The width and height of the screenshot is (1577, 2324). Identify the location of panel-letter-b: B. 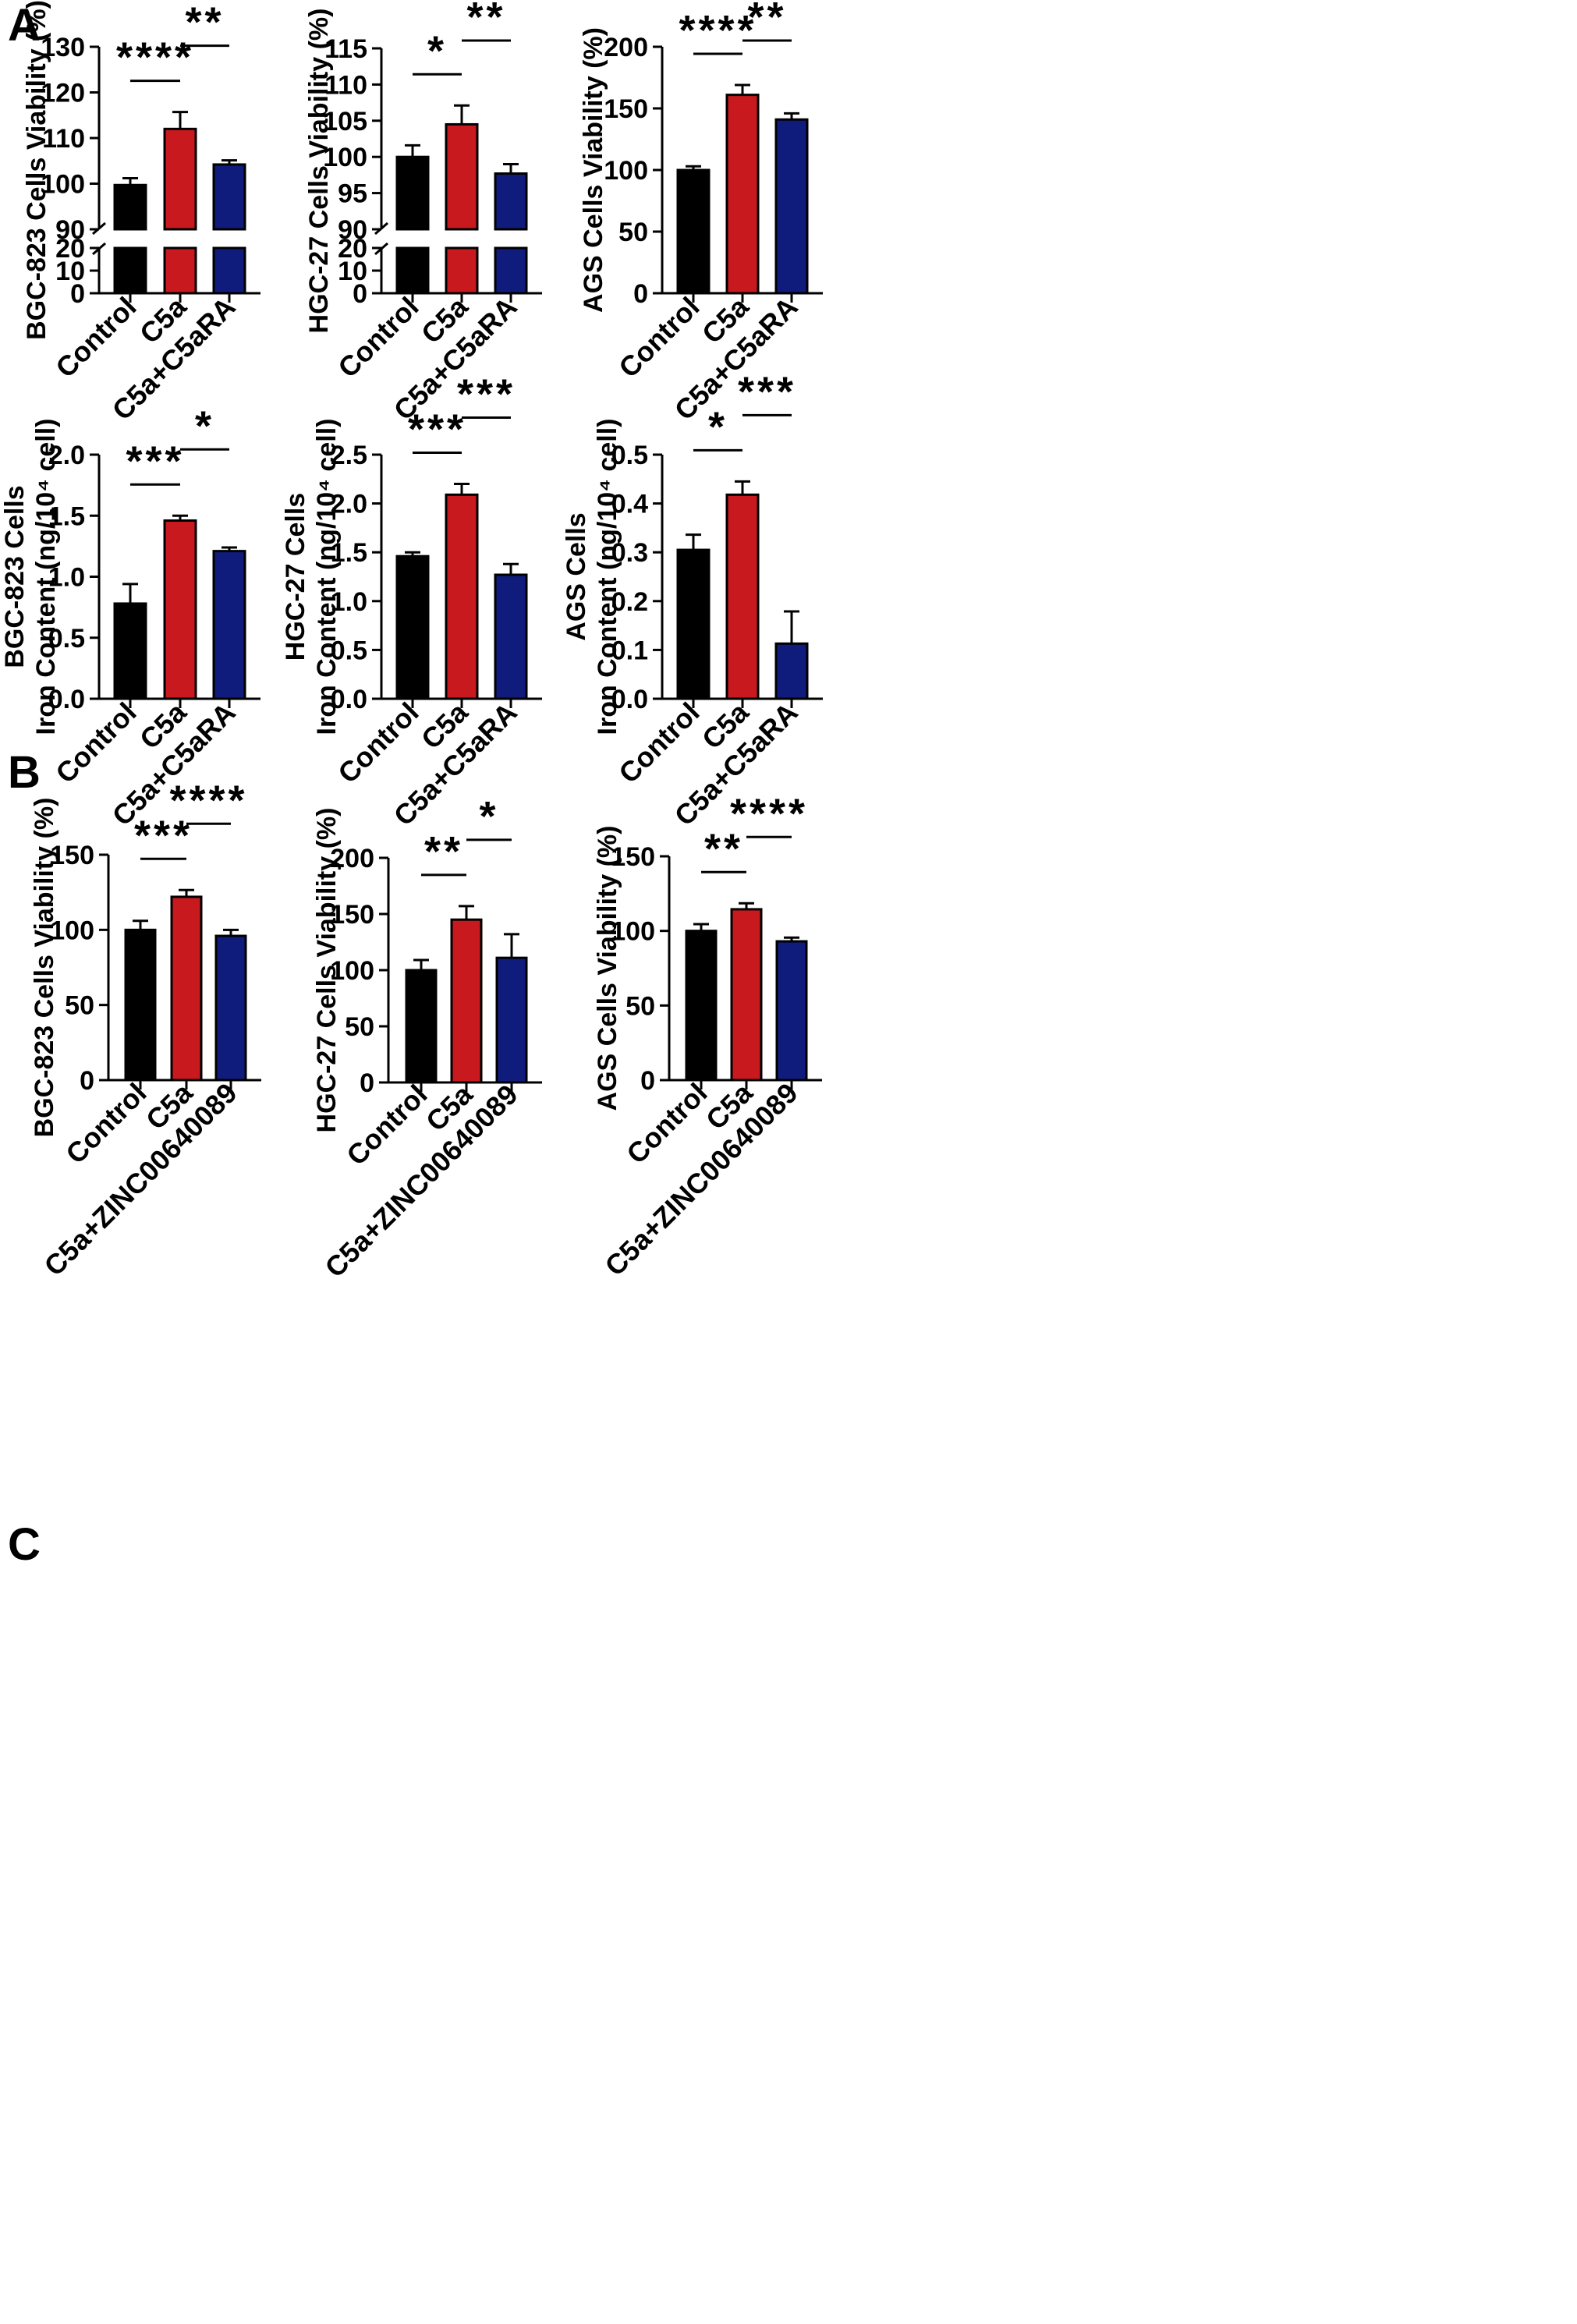
(24, 772).